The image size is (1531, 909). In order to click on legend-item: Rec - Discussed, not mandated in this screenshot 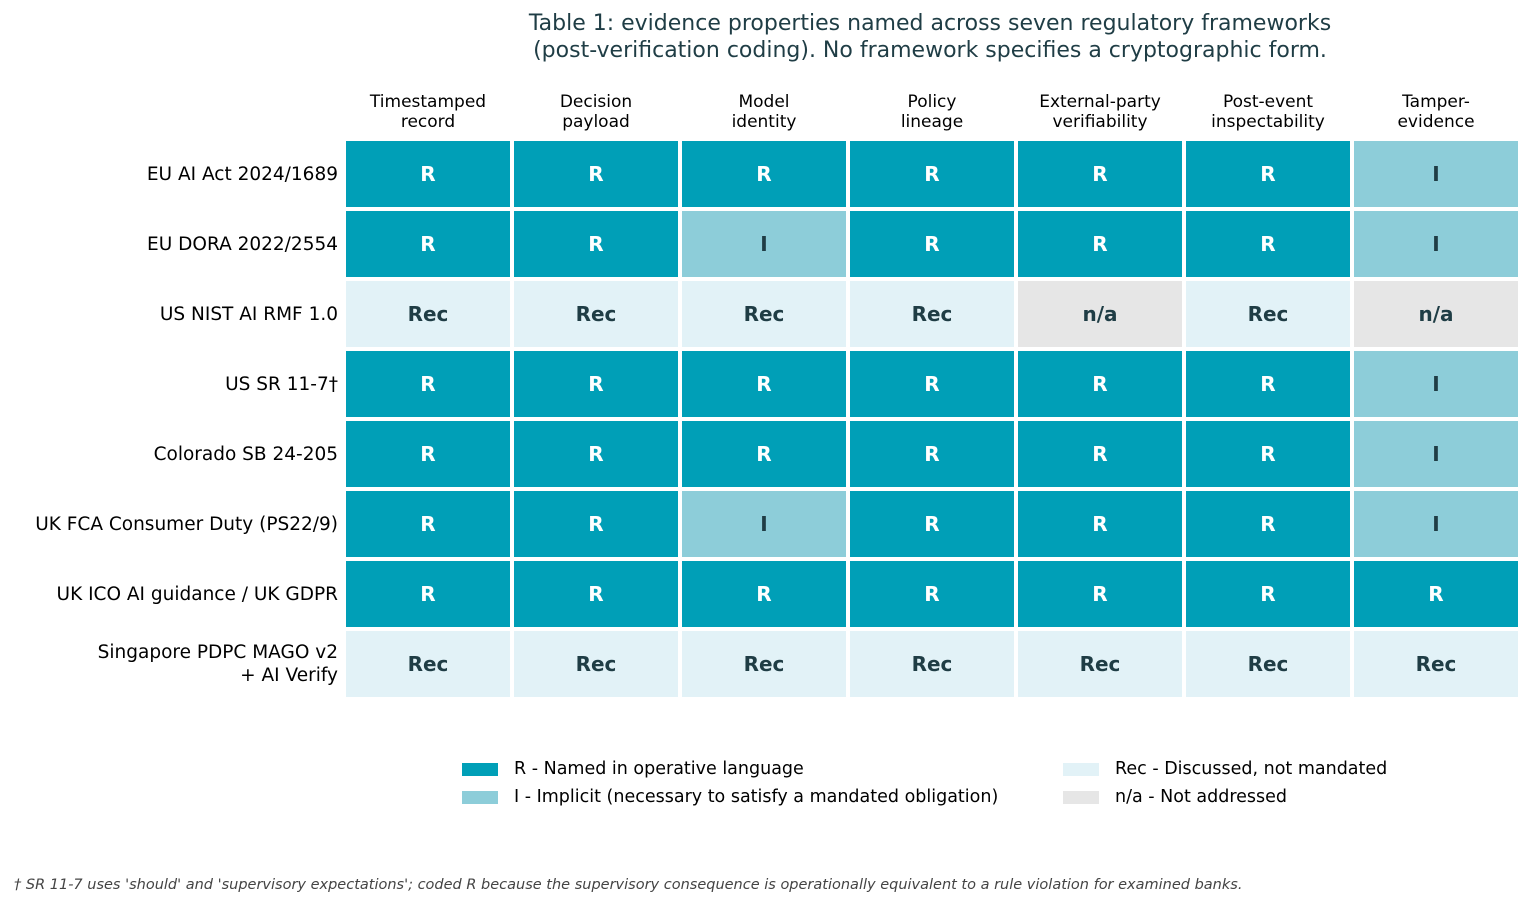, I will do `click(1225, 769)`.